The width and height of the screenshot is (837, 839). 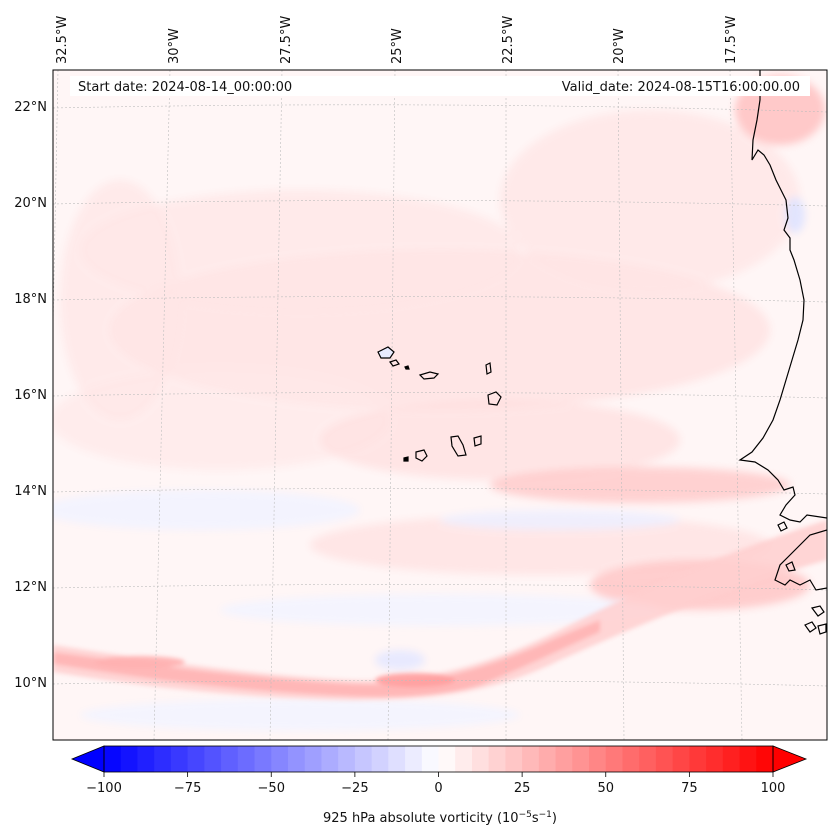 What do you see at coordinates (407, 367) in the screenshot?
I see `island-santa-luzia` at bounding box center [407, 367].